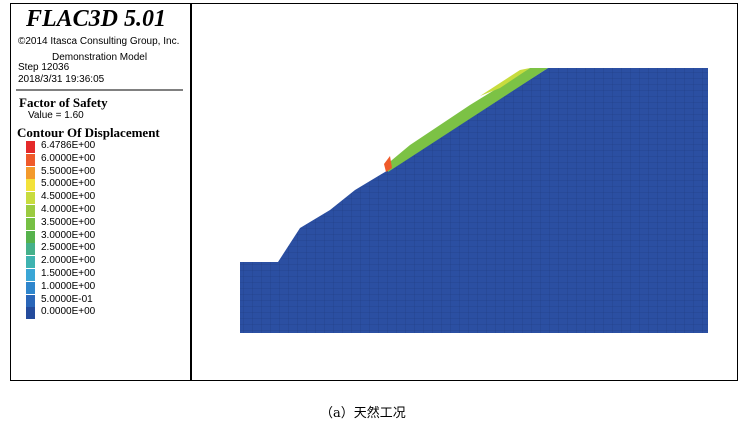 The image size is (746, 423). I want to click on caption: （a）天然工况, so click(363, 413).